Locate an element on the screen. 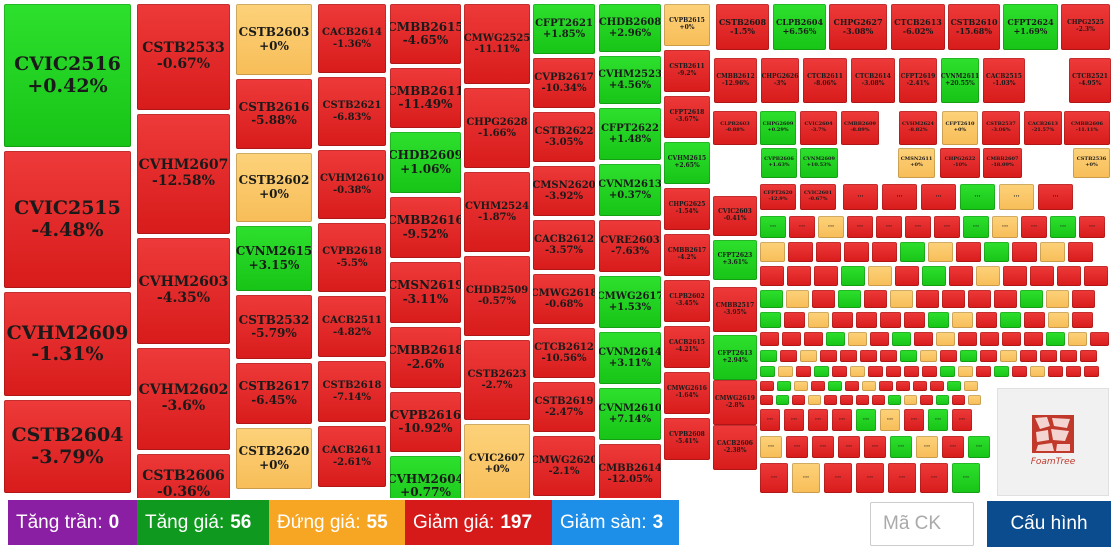 This screenshot has width=1117, height=553. stock-tile: CVPB2617 -10.34% is located at coordinates (564, 83).